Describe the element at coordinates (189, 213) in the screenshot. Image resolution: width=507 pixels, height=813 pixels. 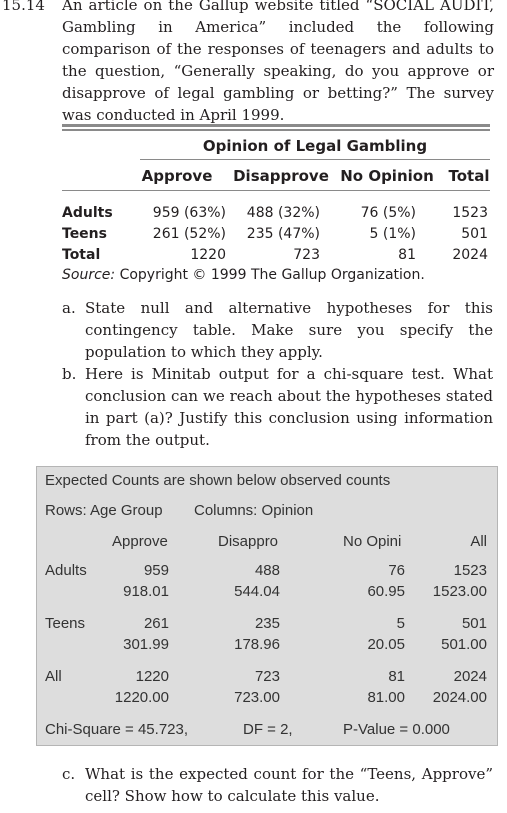
I see `table-cell: 959 (63%)` at that location.